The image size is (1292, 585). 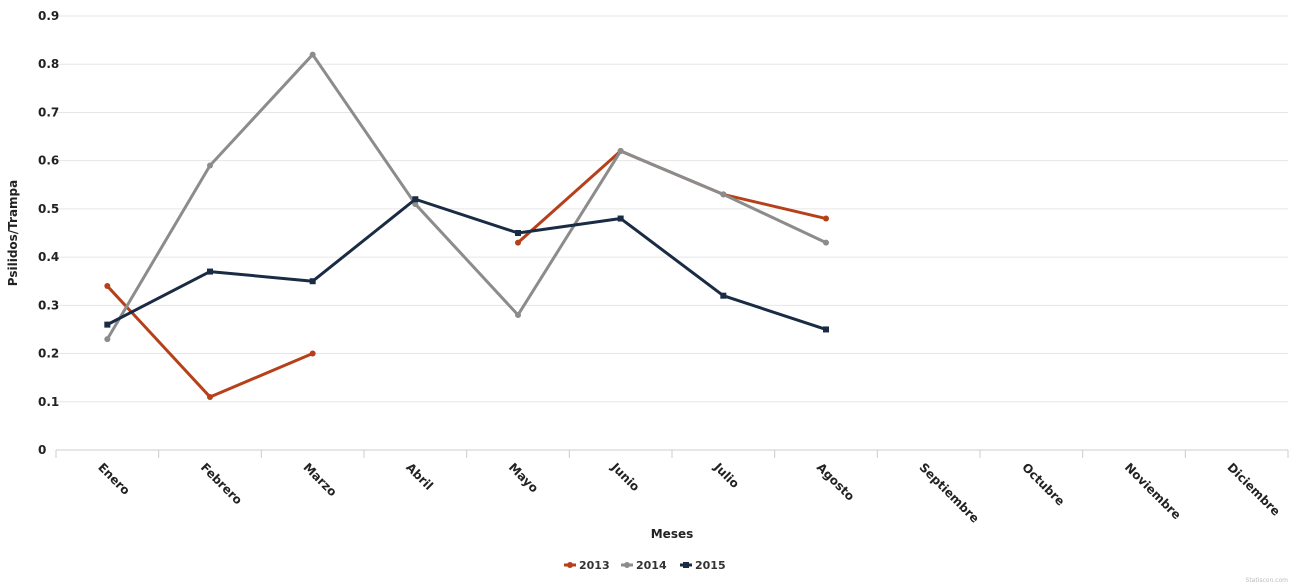 What do you see at coordinates (949, 492) in the screenshot?
I see `x-tick-label: Septiembre` at bounding box center [949, 492].